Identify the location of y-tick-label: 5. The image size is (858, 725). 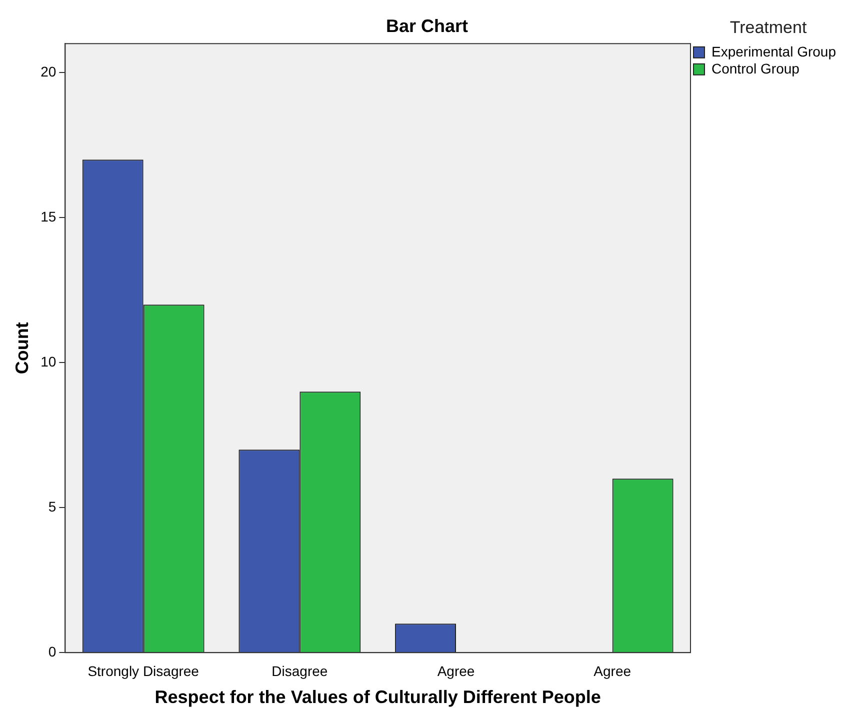
(52, 506).